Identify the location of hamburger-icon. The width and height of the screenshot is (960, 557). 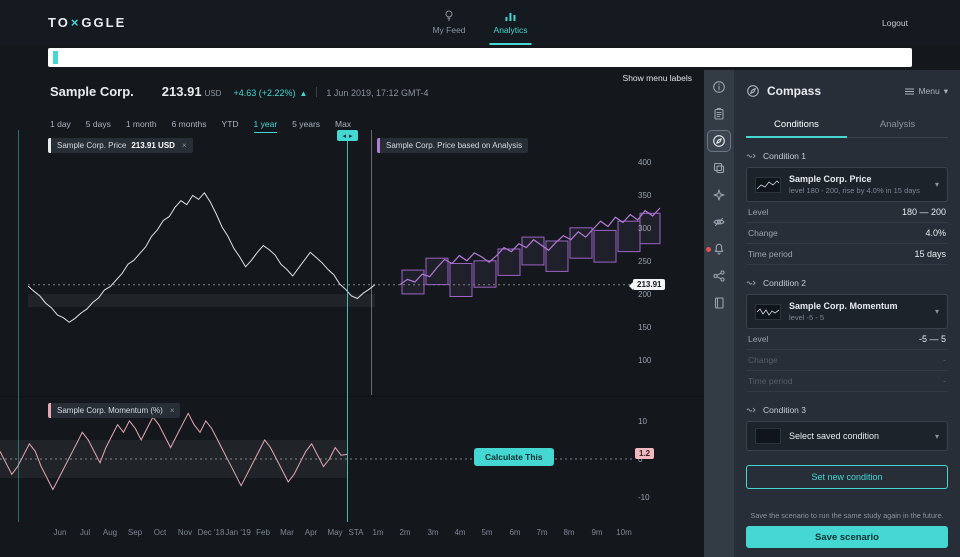
(910, 91).